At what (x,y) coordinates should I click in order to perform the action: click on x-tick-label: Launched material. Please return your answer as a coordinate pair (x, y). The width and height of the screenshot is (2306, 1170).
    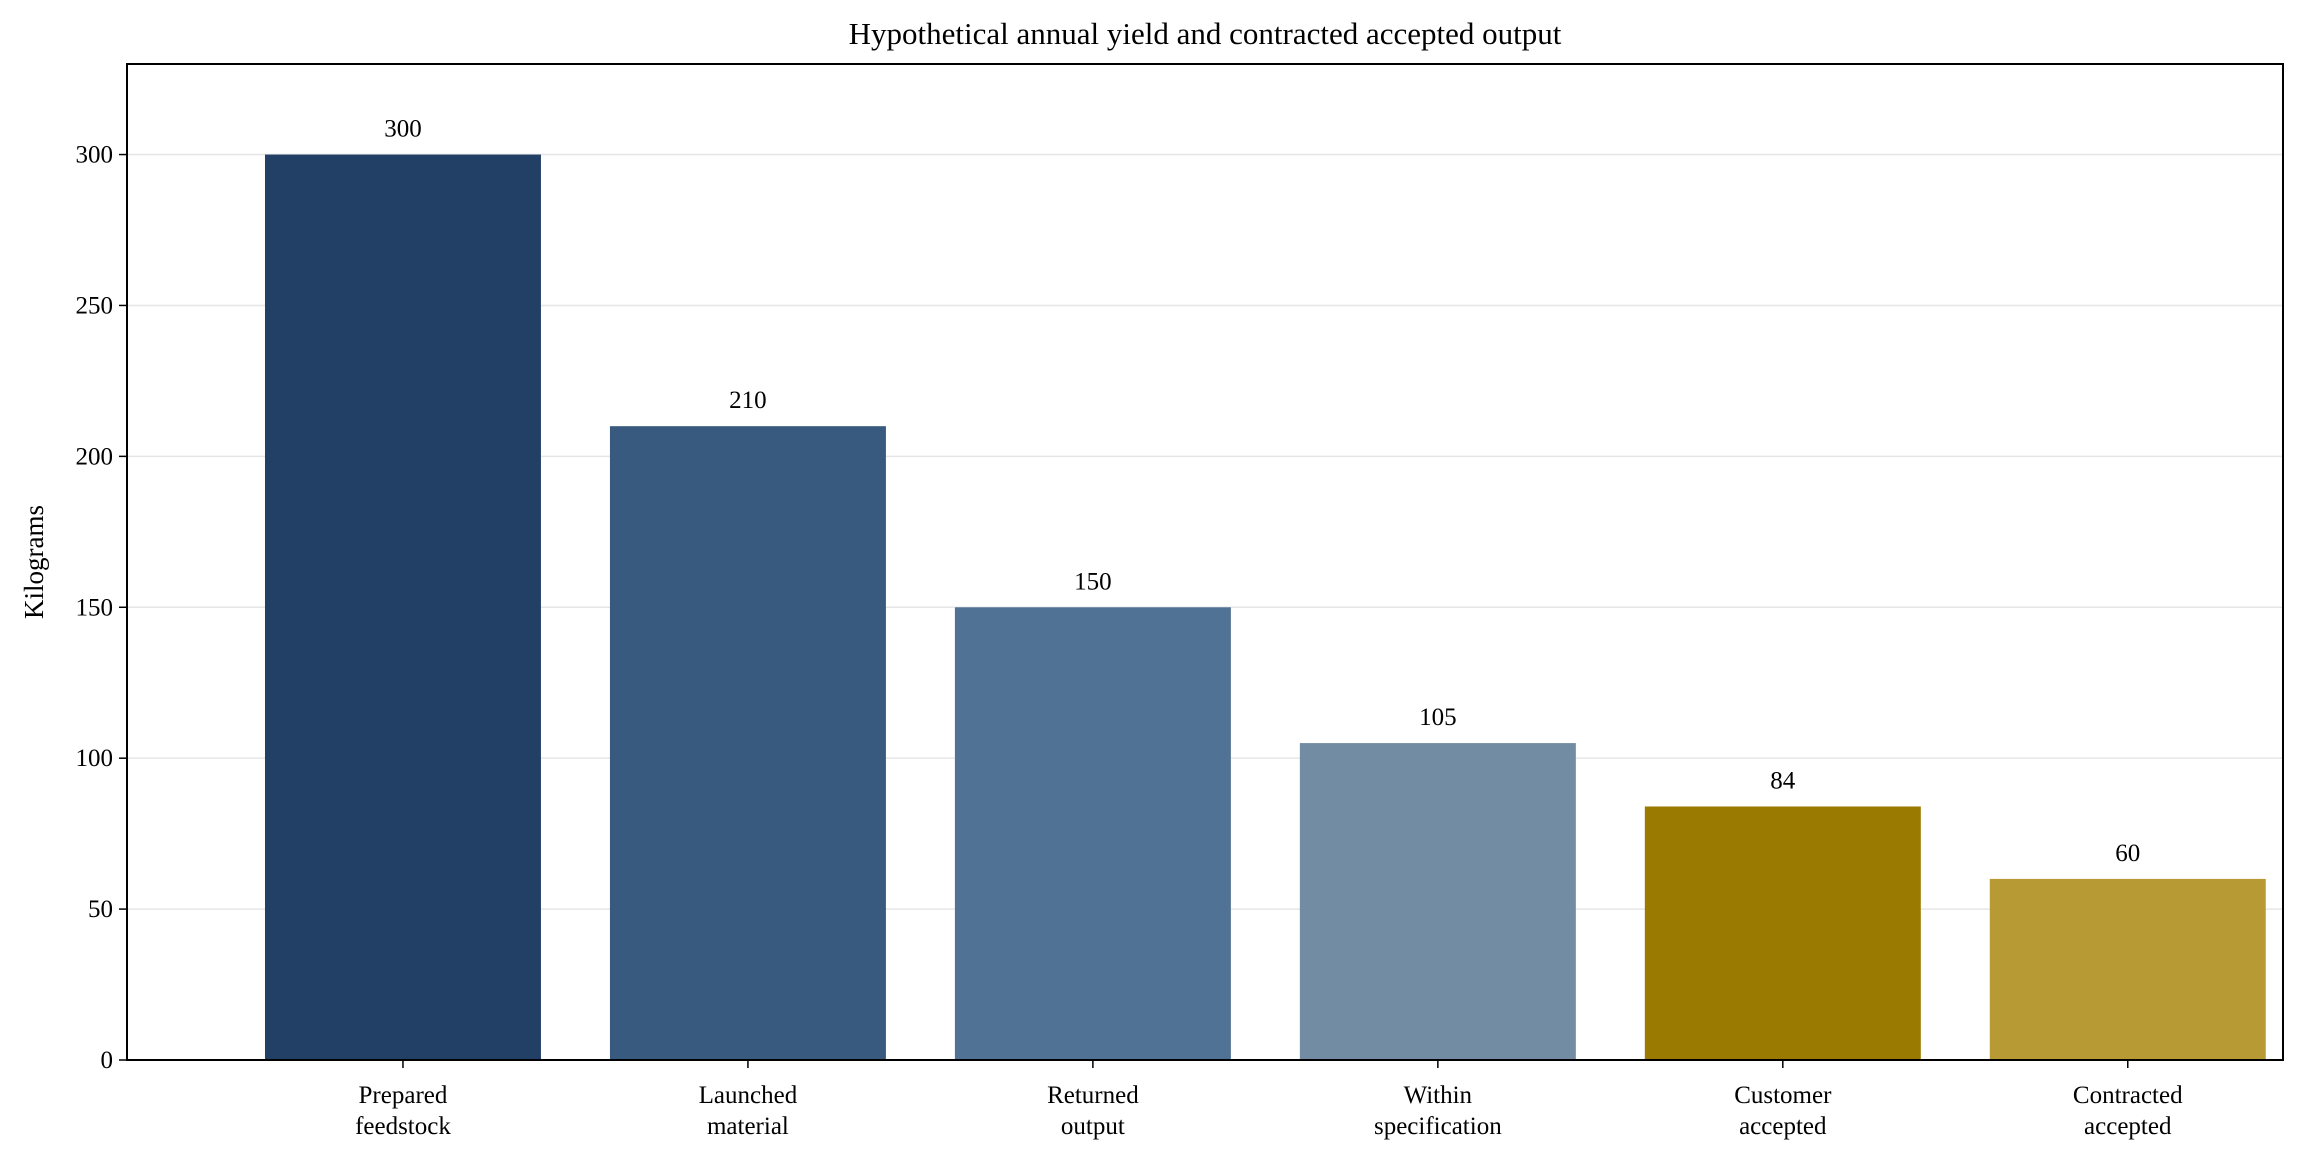
    Looking at the image, I should click on (748, 1111).